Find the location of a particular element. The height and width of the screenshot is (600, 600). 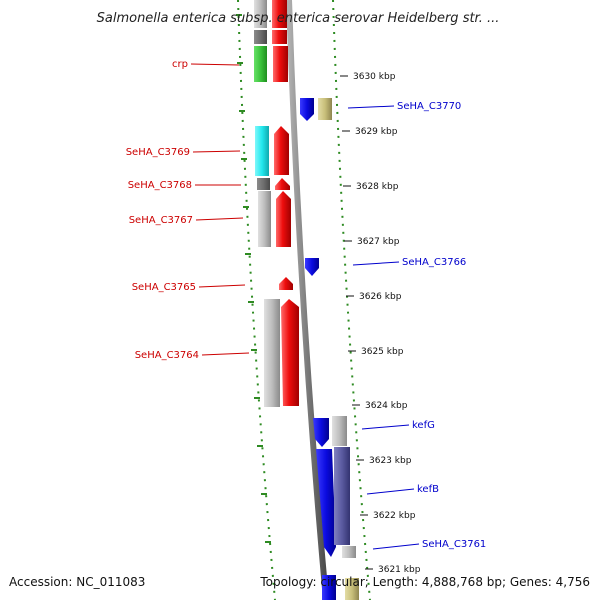

gene-label-sehac3764: SeHA_C3764 is located at coordinates (167, 355).